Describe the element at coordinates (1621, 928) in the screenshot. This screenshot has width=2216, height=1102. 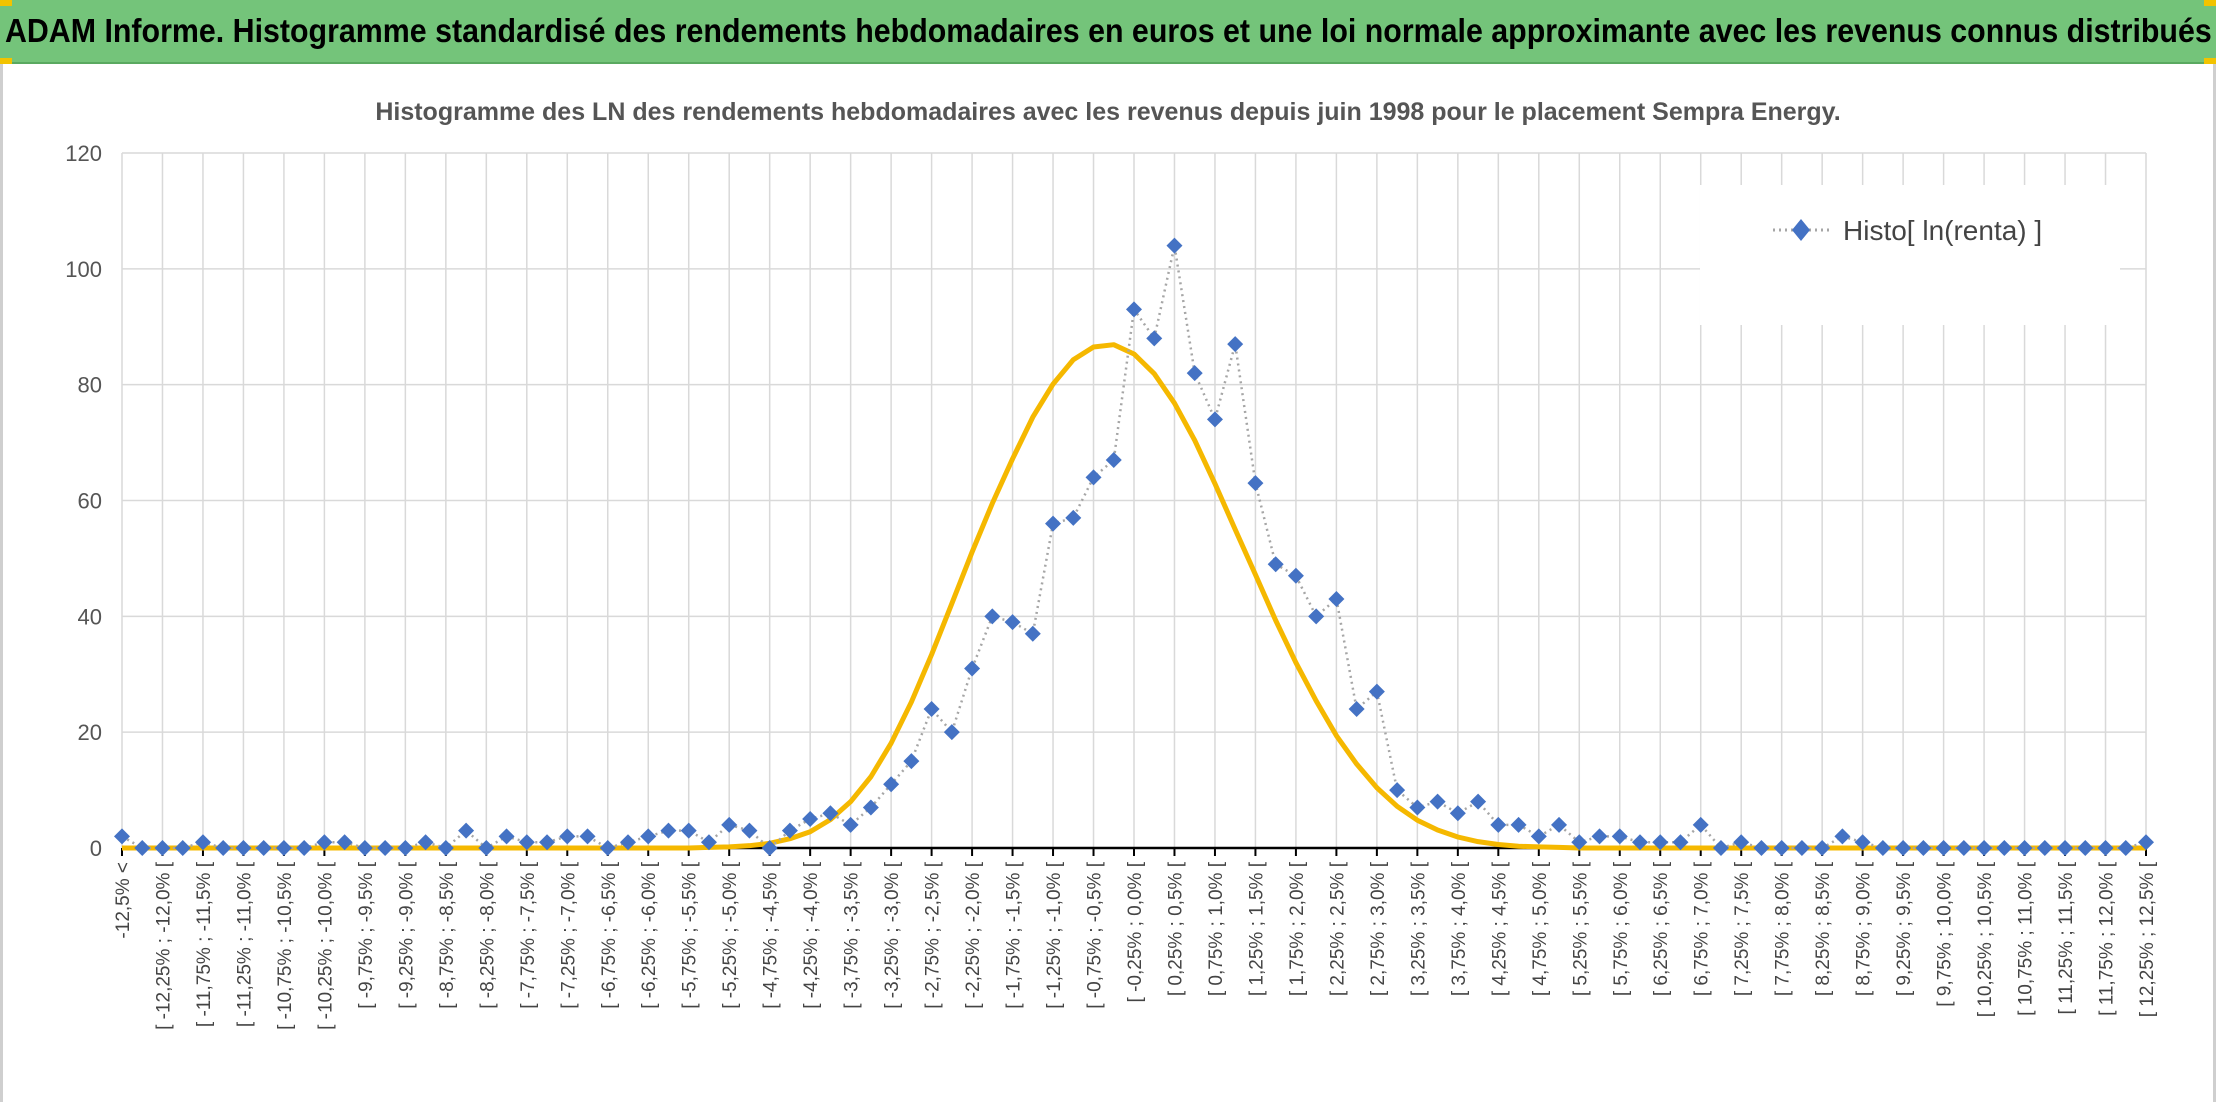
I see `x-tick-label: [ 5,75% ; 6,0% [` at that location.